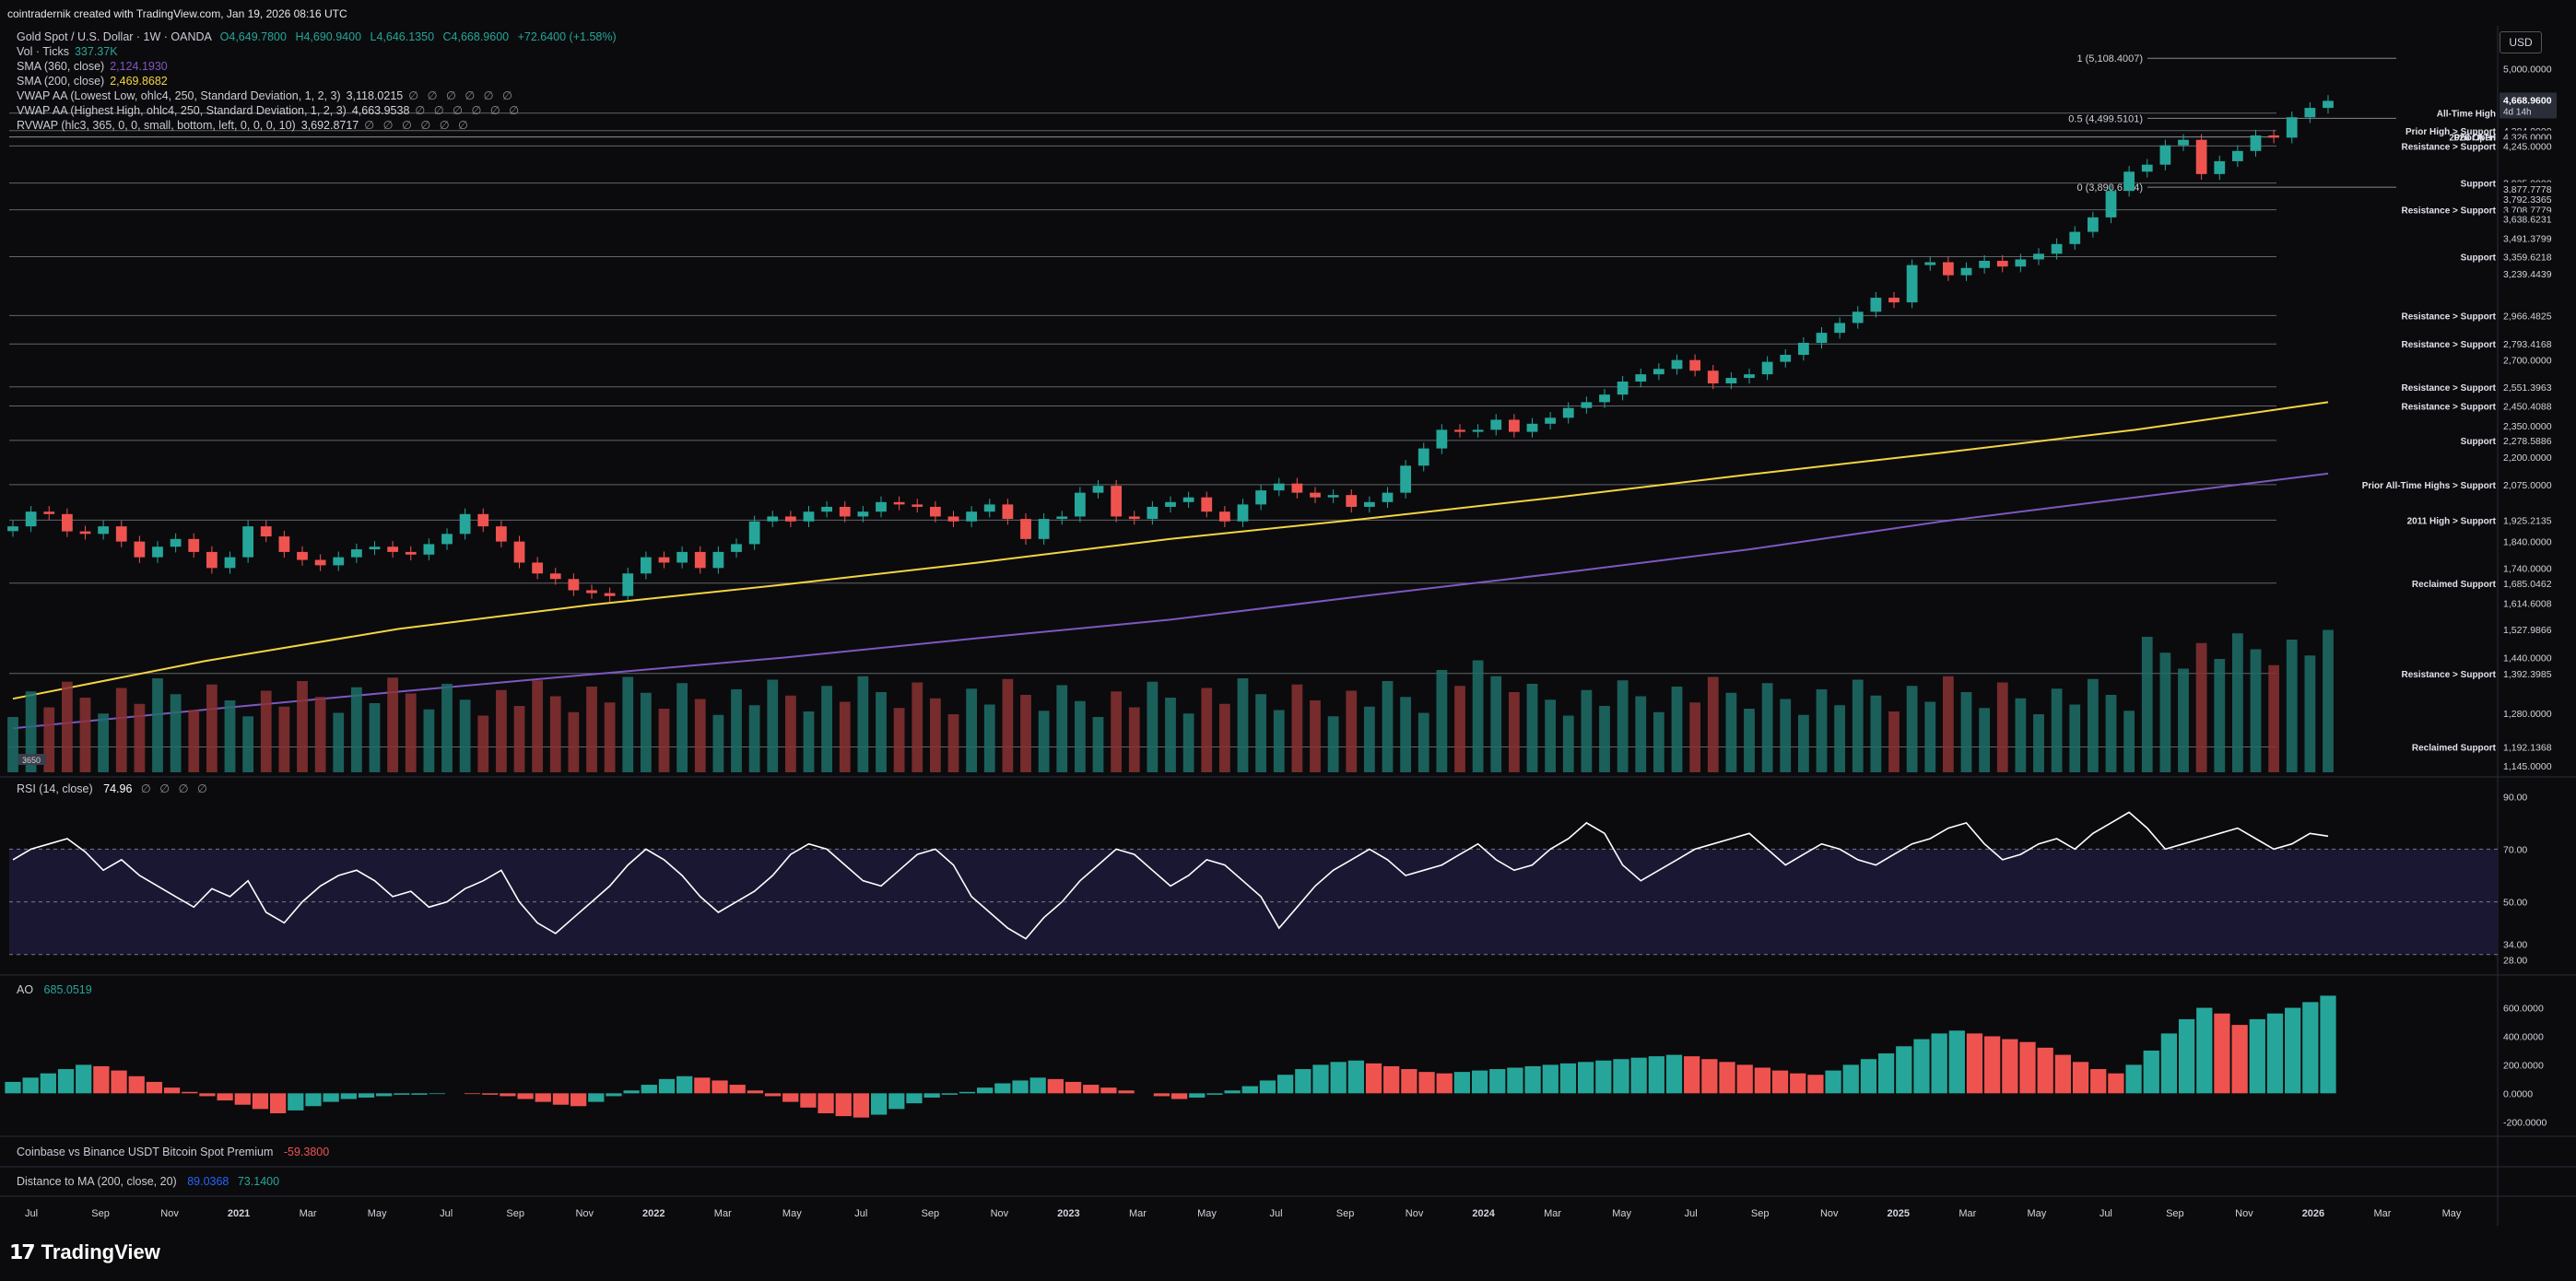 The width and height of the screenshot is (2576, 1281). Describe the element at coordinates (253, 37) in the screenshot. I see `ohlc-open: O4,649.7800` at that location.